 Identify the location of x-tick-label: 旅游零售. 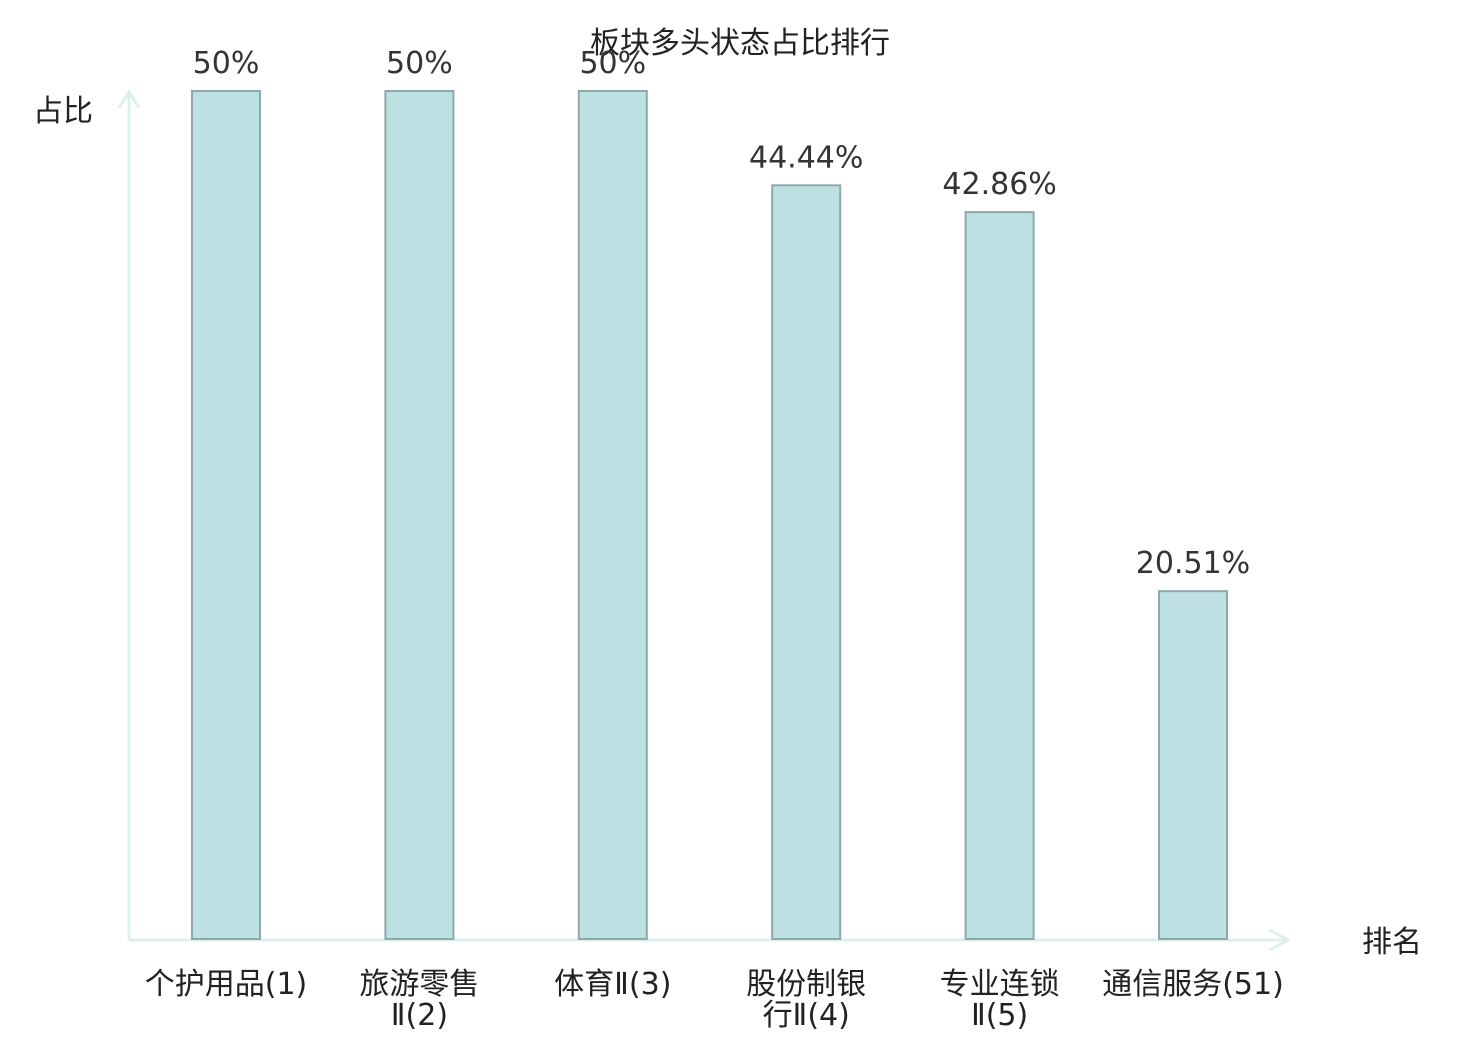
(419, 984).